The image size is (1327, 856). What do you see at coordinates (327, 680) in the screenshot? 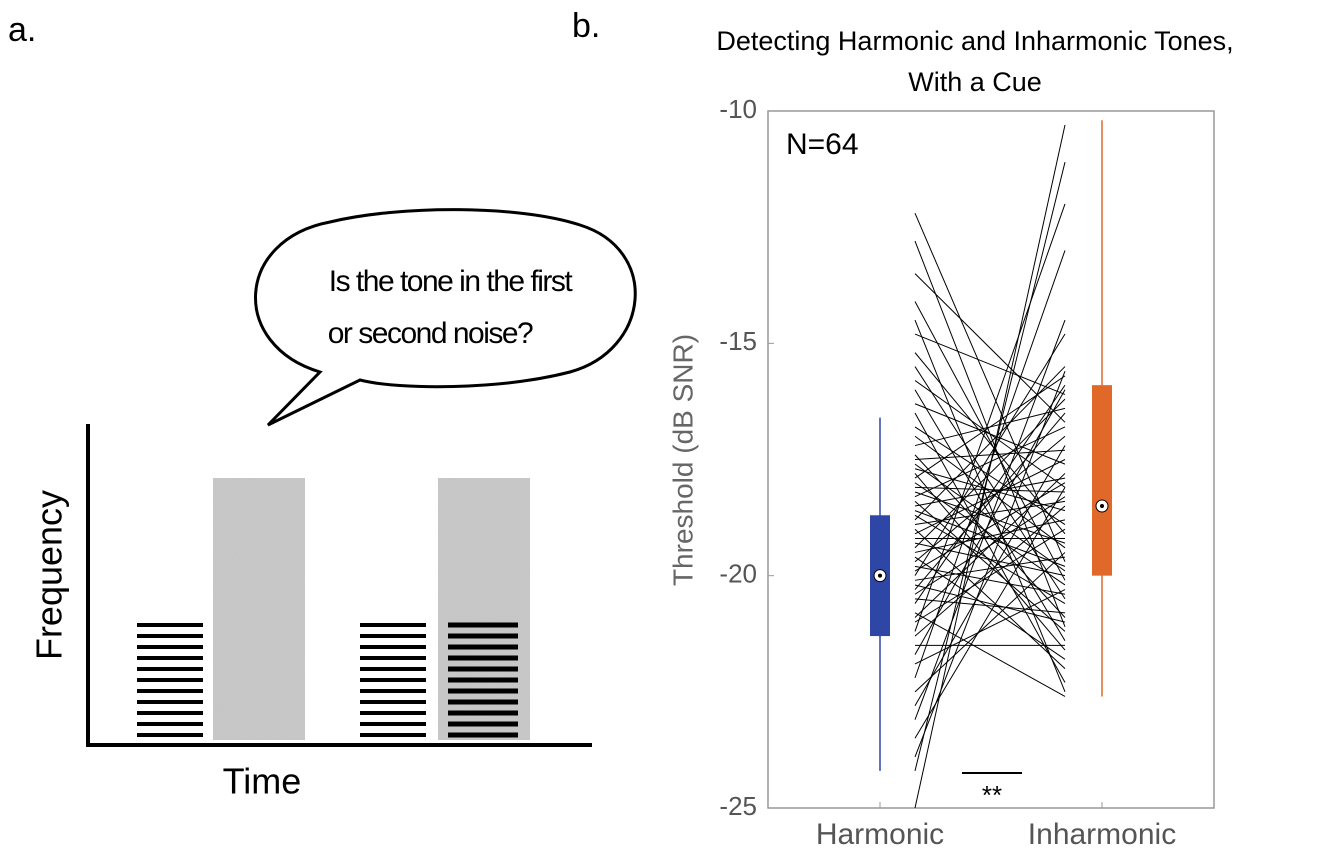
I see `tone-bars` at bounding box center [327, 680].